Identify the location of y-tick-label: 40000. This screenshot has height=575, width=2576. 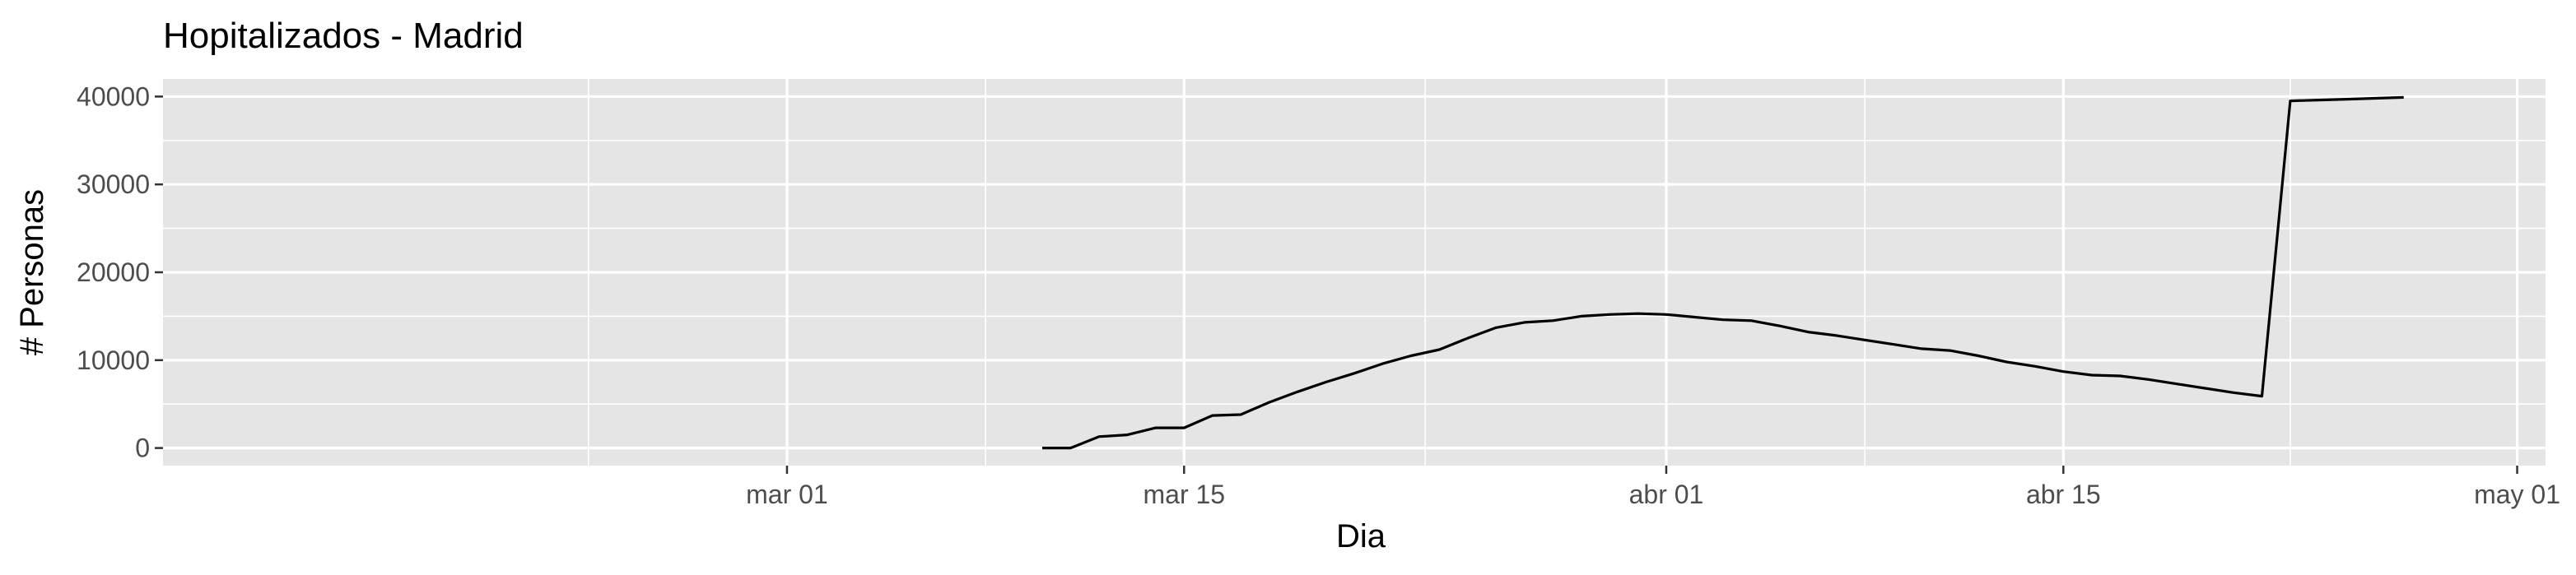
(113, 96).